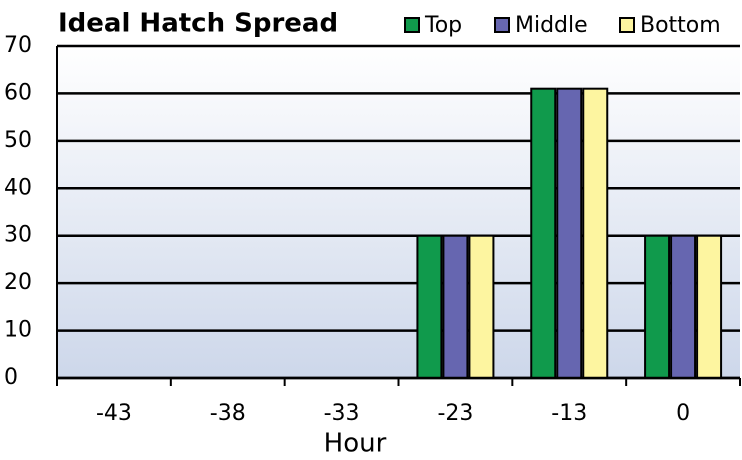 The image size is (742, 460). I want to click on y-tick-label: 20, so click(18, 282).